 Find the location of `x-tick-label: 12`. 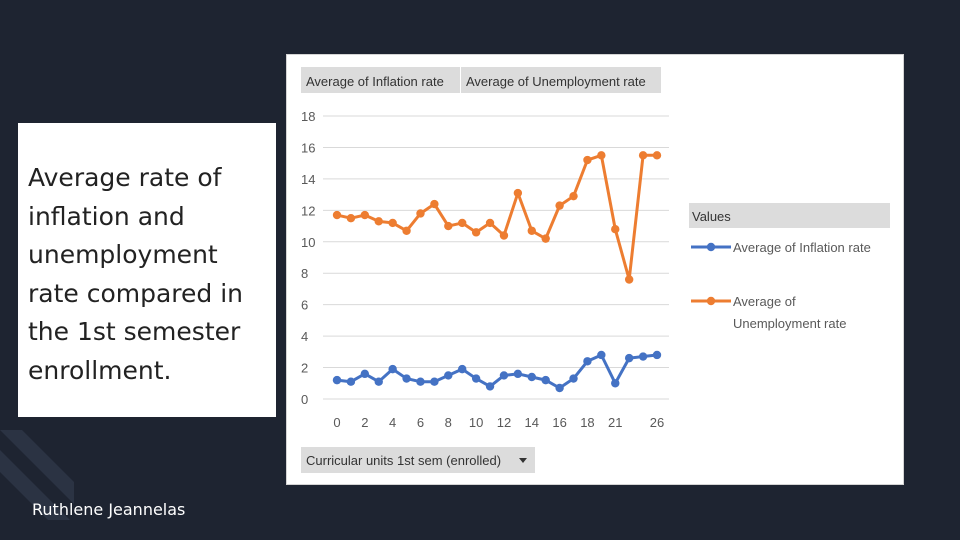

x-tick-label: 12 is located at coordinates (504, 422).